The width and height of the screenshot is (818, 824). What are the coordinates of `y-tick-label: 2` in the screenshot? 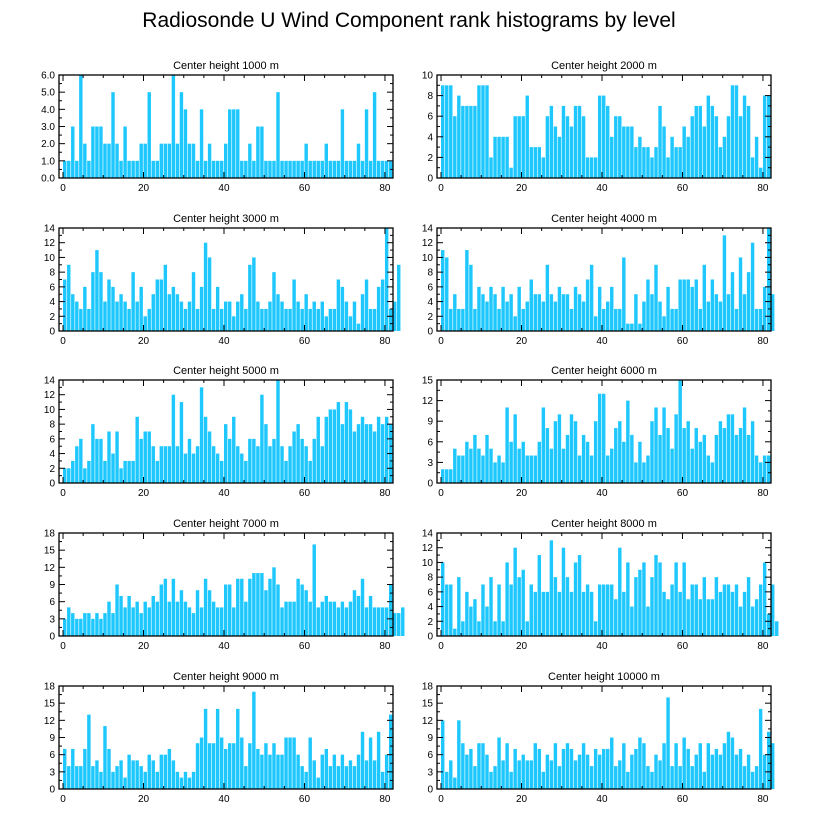 It's located at (430, 317).